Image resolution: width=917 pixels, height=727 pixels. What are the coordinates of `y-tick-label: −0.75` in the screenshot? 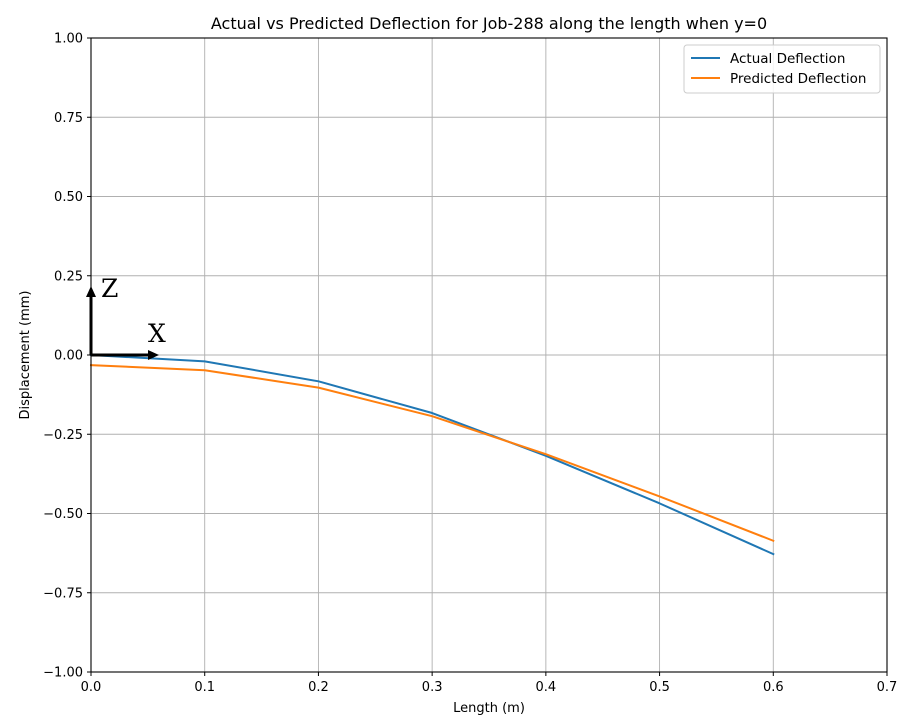 It's located at (63, 593).